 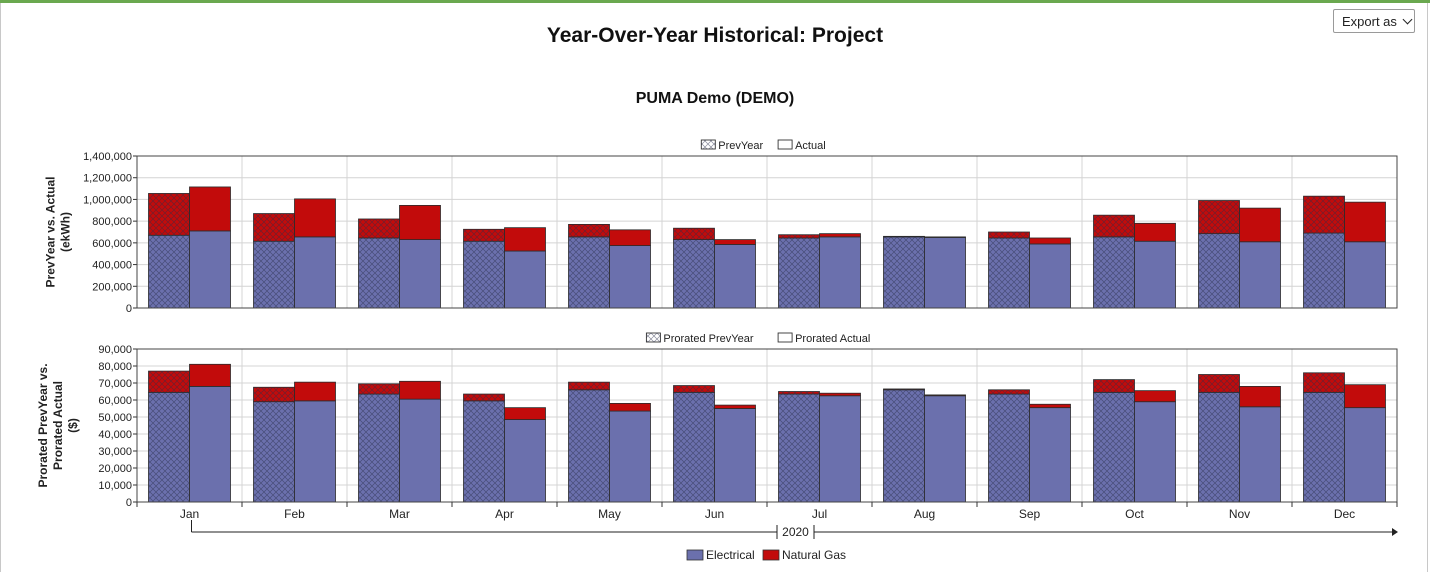 I want to click on bar-natural-gas-actual-mar, so click(x=420, y=222).